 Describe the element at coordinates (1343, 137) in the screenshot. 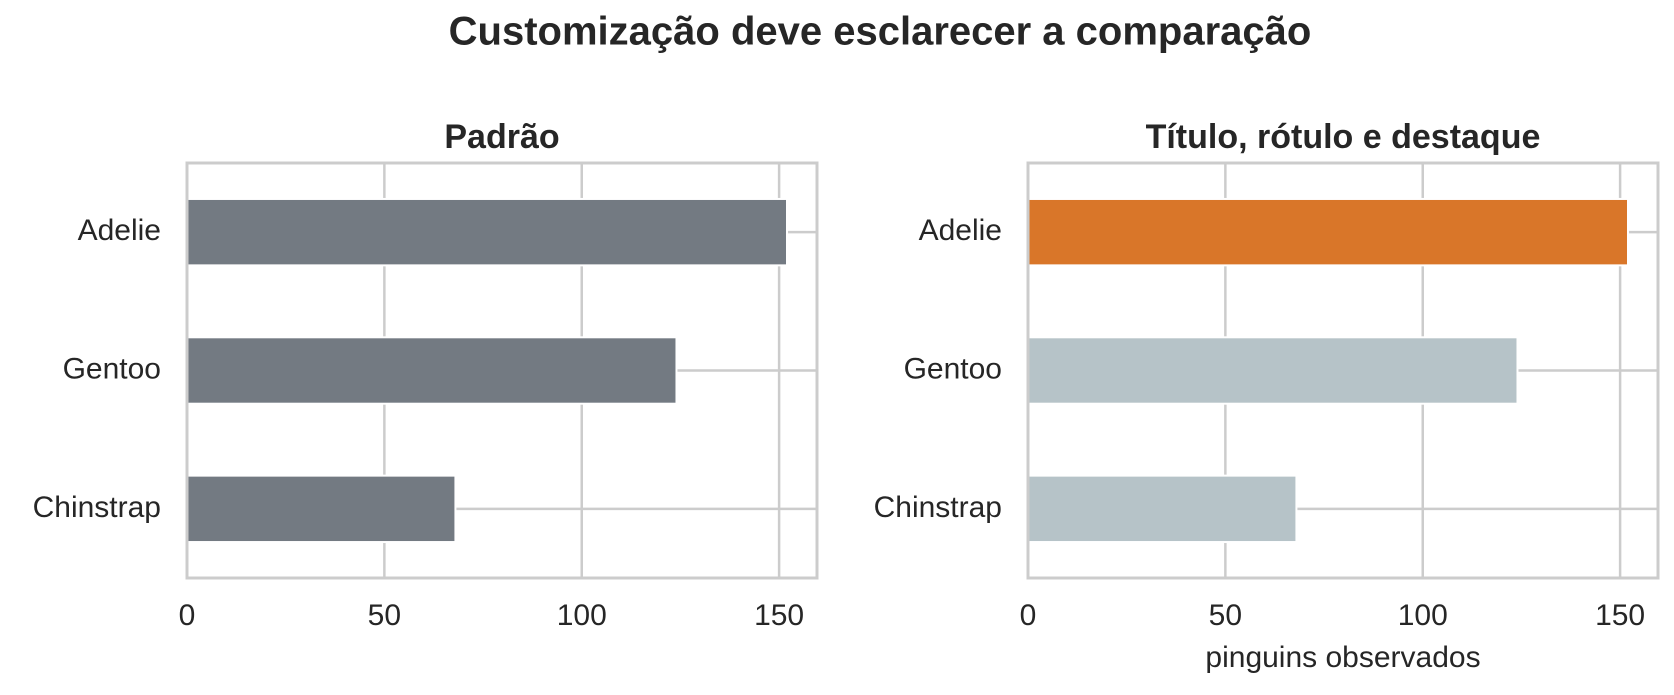

I see `panel-title: Título, rótulo e destaque` at that location.